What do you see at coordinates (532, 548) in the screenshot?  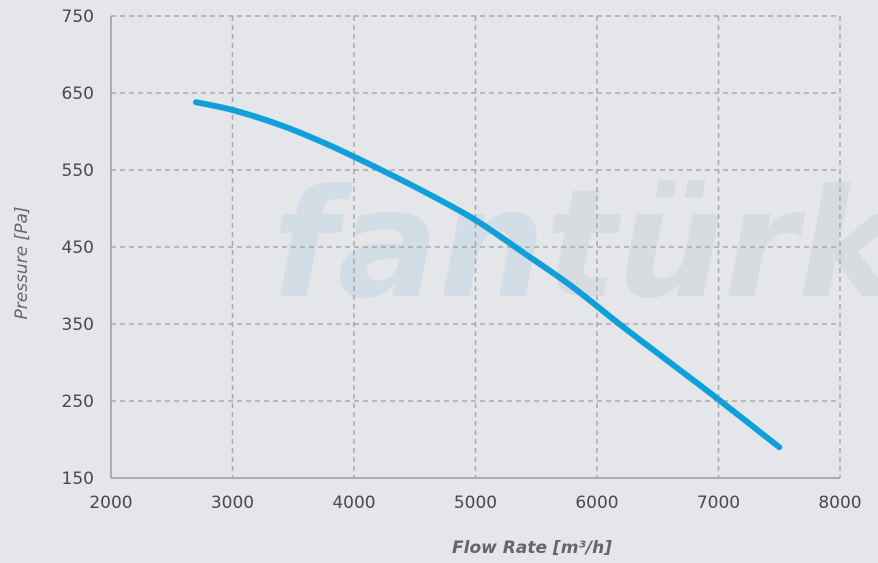 I see `x-axis-title: Flow Rate [m³/h]` at bounding box center [532, 548].